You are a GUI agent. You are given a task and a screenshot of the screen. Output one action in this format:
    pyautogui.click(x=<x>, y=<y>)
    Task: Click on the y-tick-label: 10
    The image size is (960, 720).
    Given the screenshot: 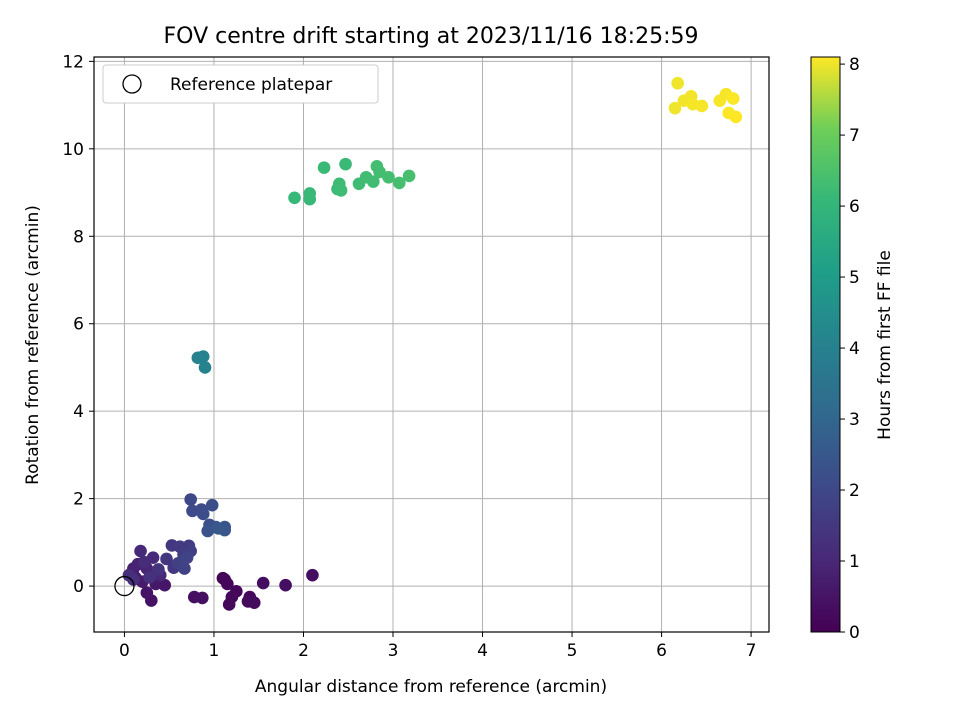 What is the action you would take?
    pyautogui.click(x=73, y=150)
    